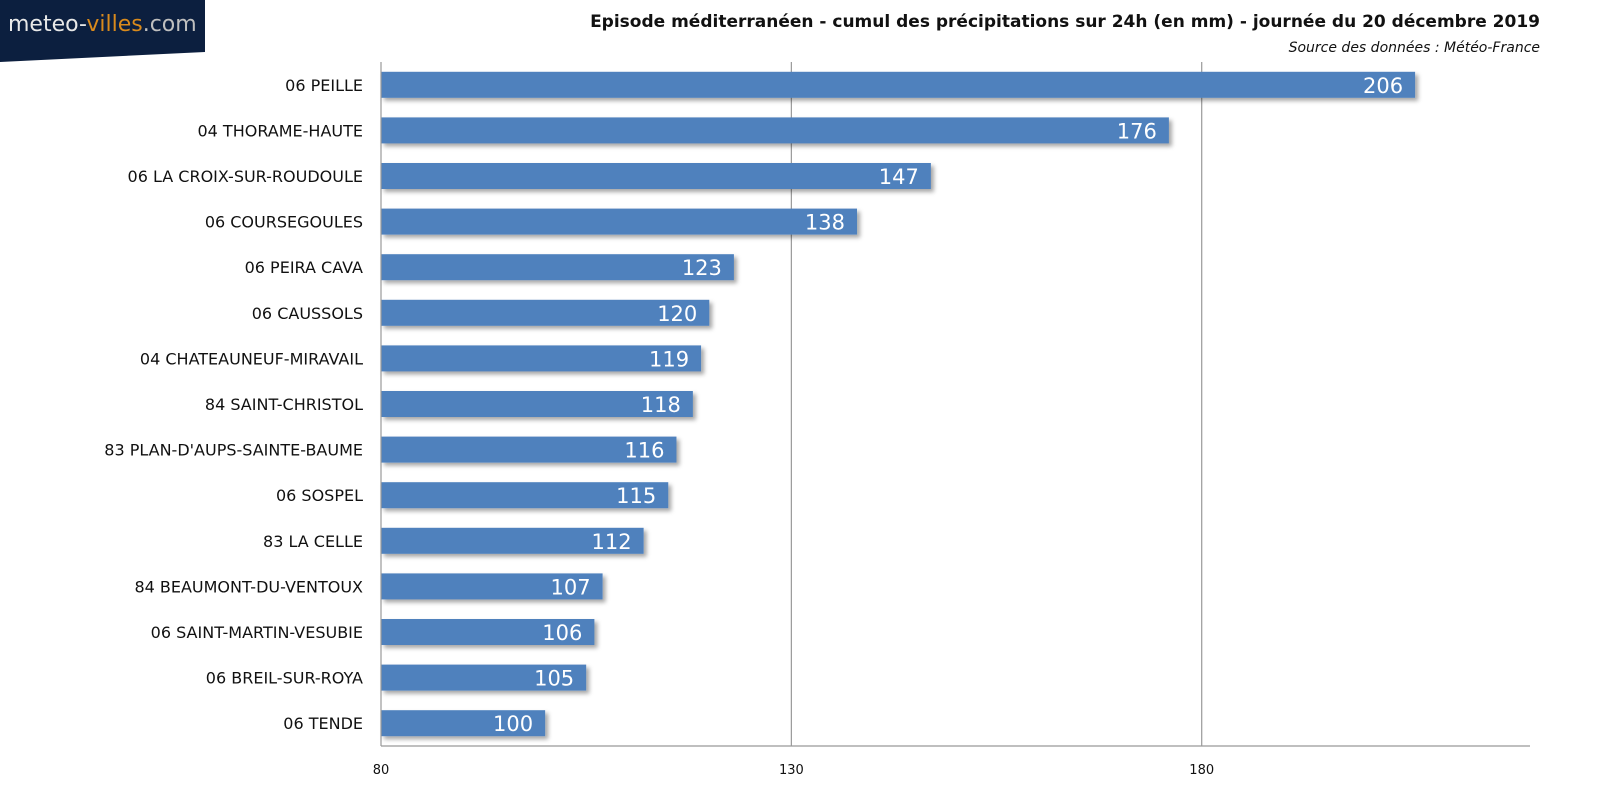  Describe the element at coordinates (251, 358) in the screenshot. I see `category-label: 04 CHATEAUNEUF-MIRAVAIL` at that location.